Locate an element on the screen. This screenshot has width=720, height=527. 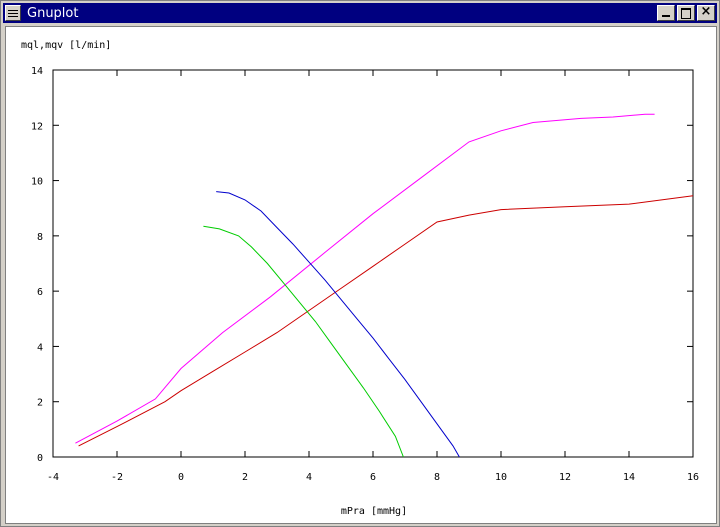
x-tick-label: -4 is located at coordinates (53, 477).